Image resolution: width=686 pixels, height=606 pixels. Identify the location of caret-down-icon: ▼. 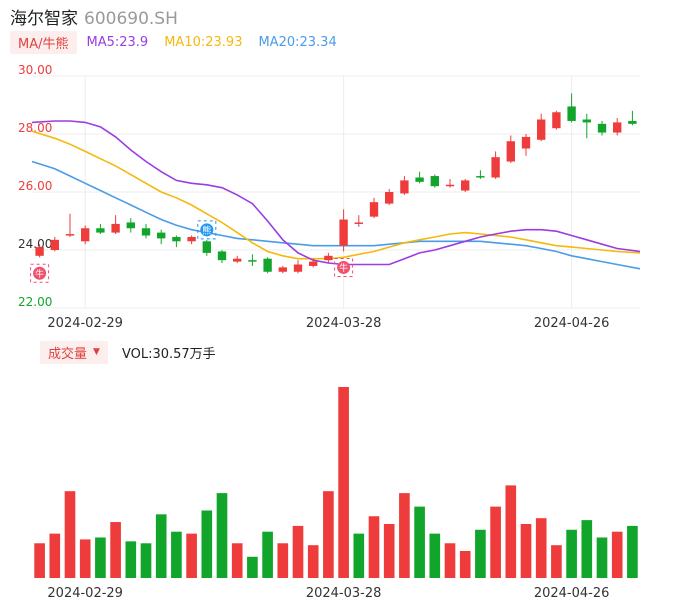
(96, 352).